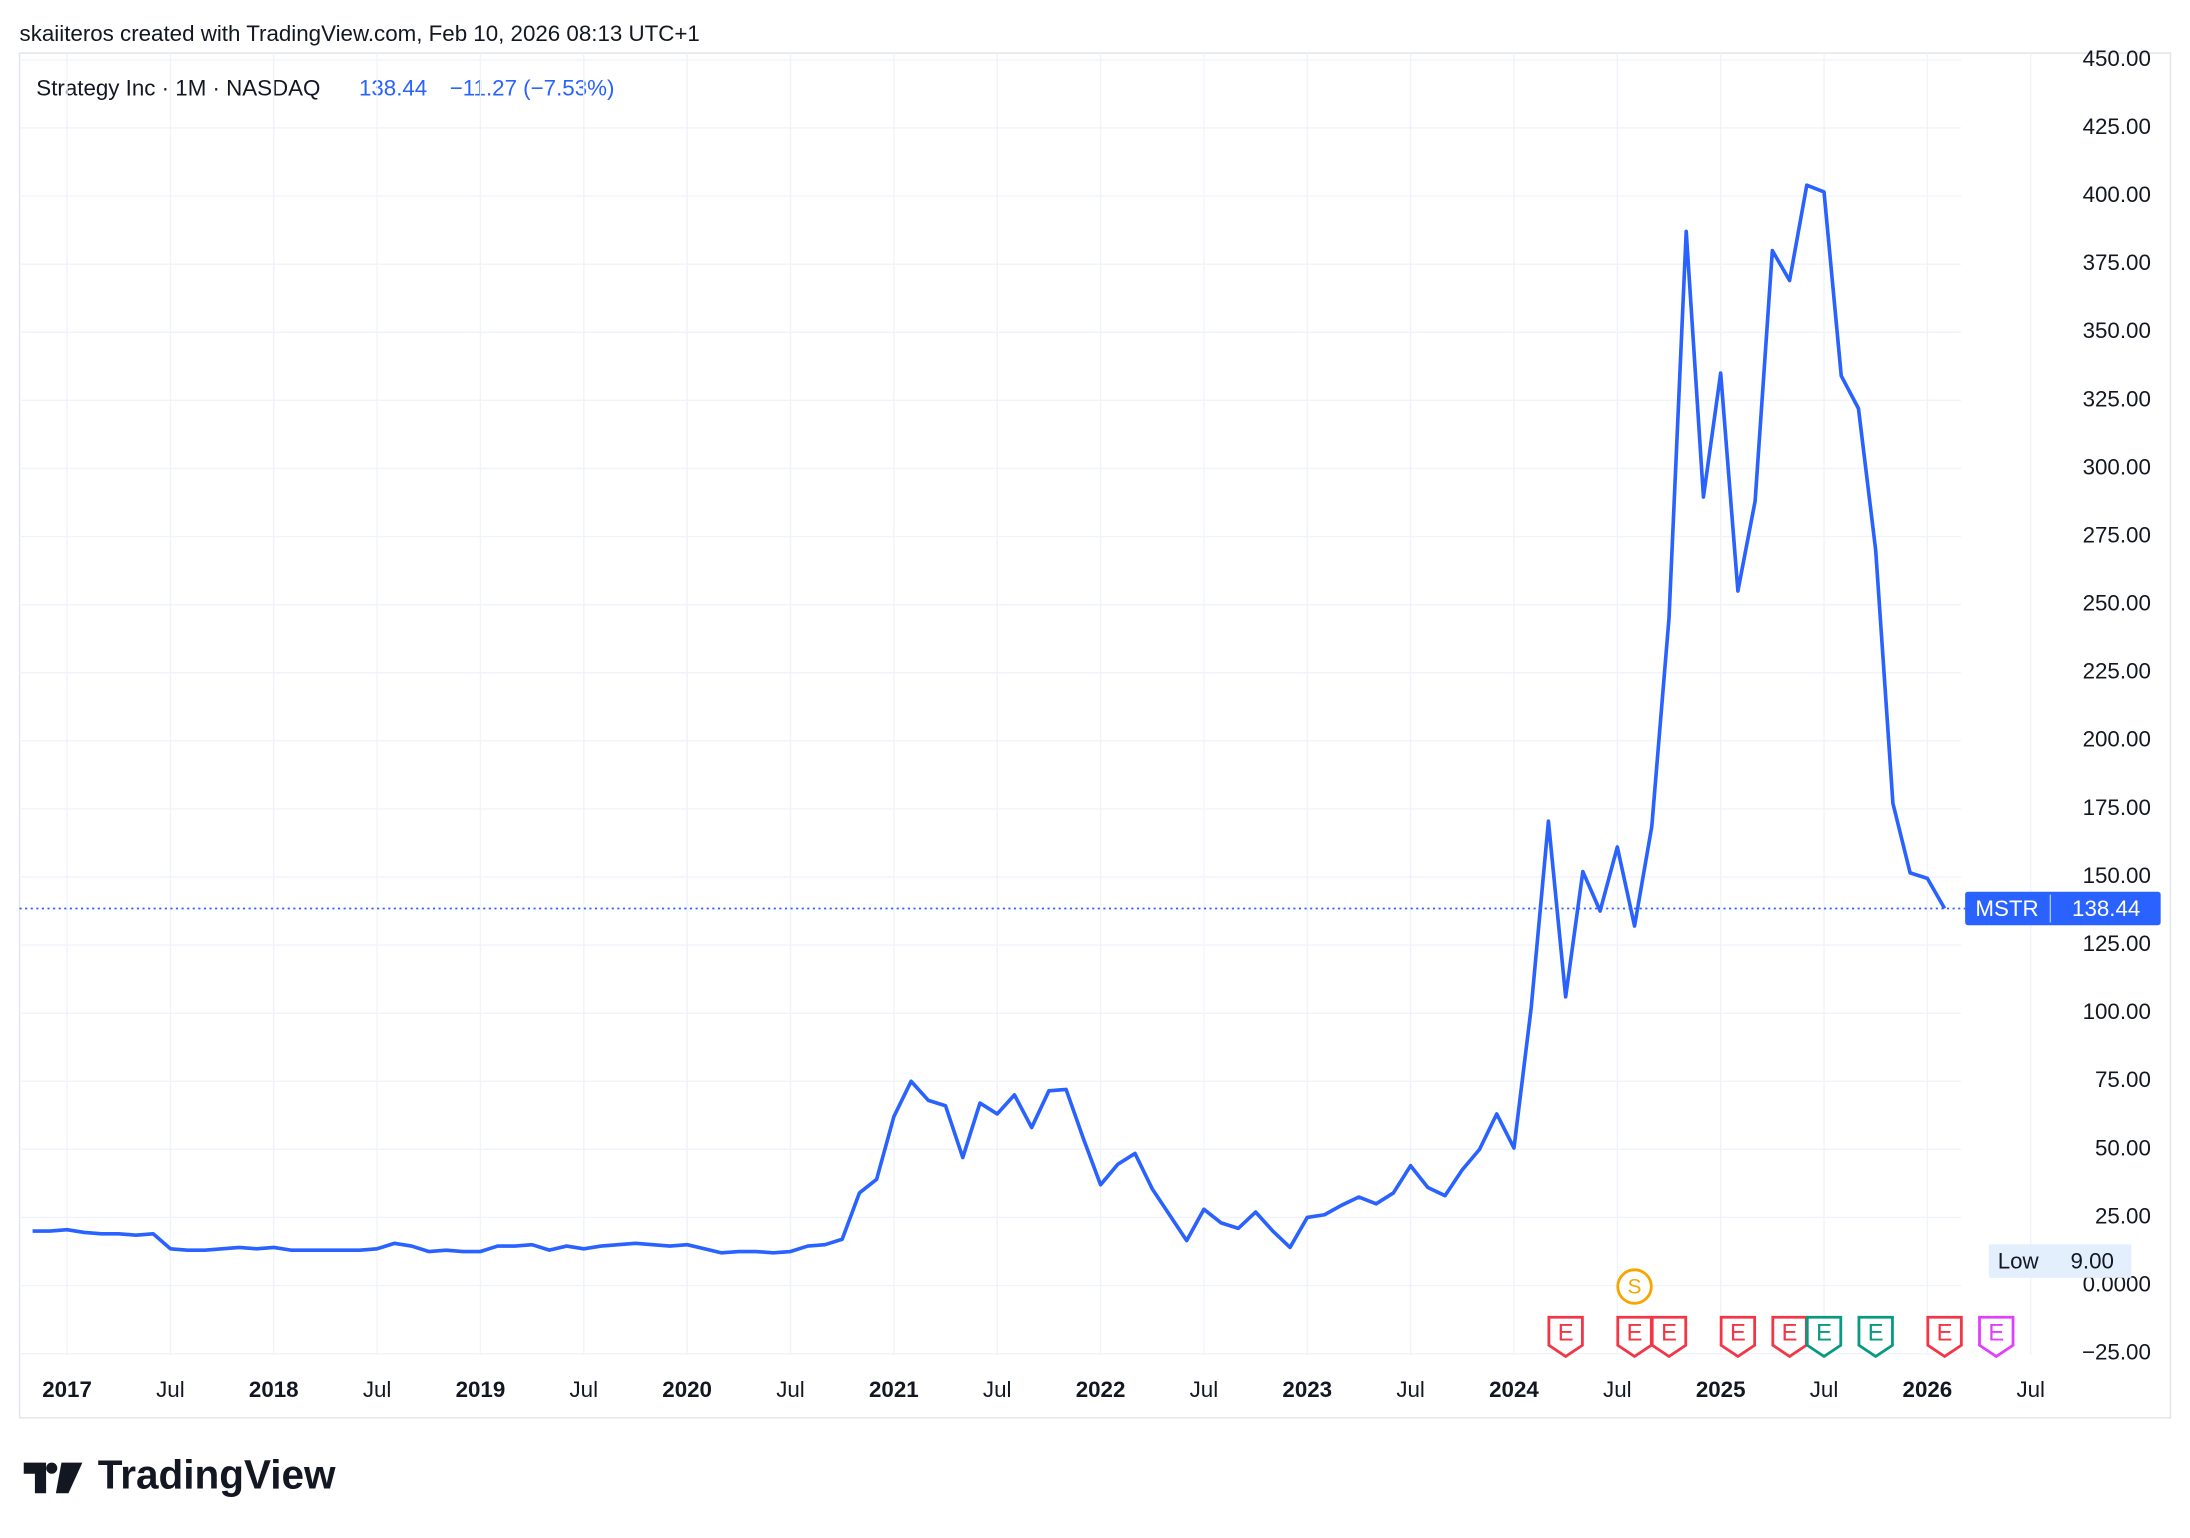  Describe the element at coordinates (2117, 398) in the screenshot. I see `y-tick-label: 325.00` at that location.